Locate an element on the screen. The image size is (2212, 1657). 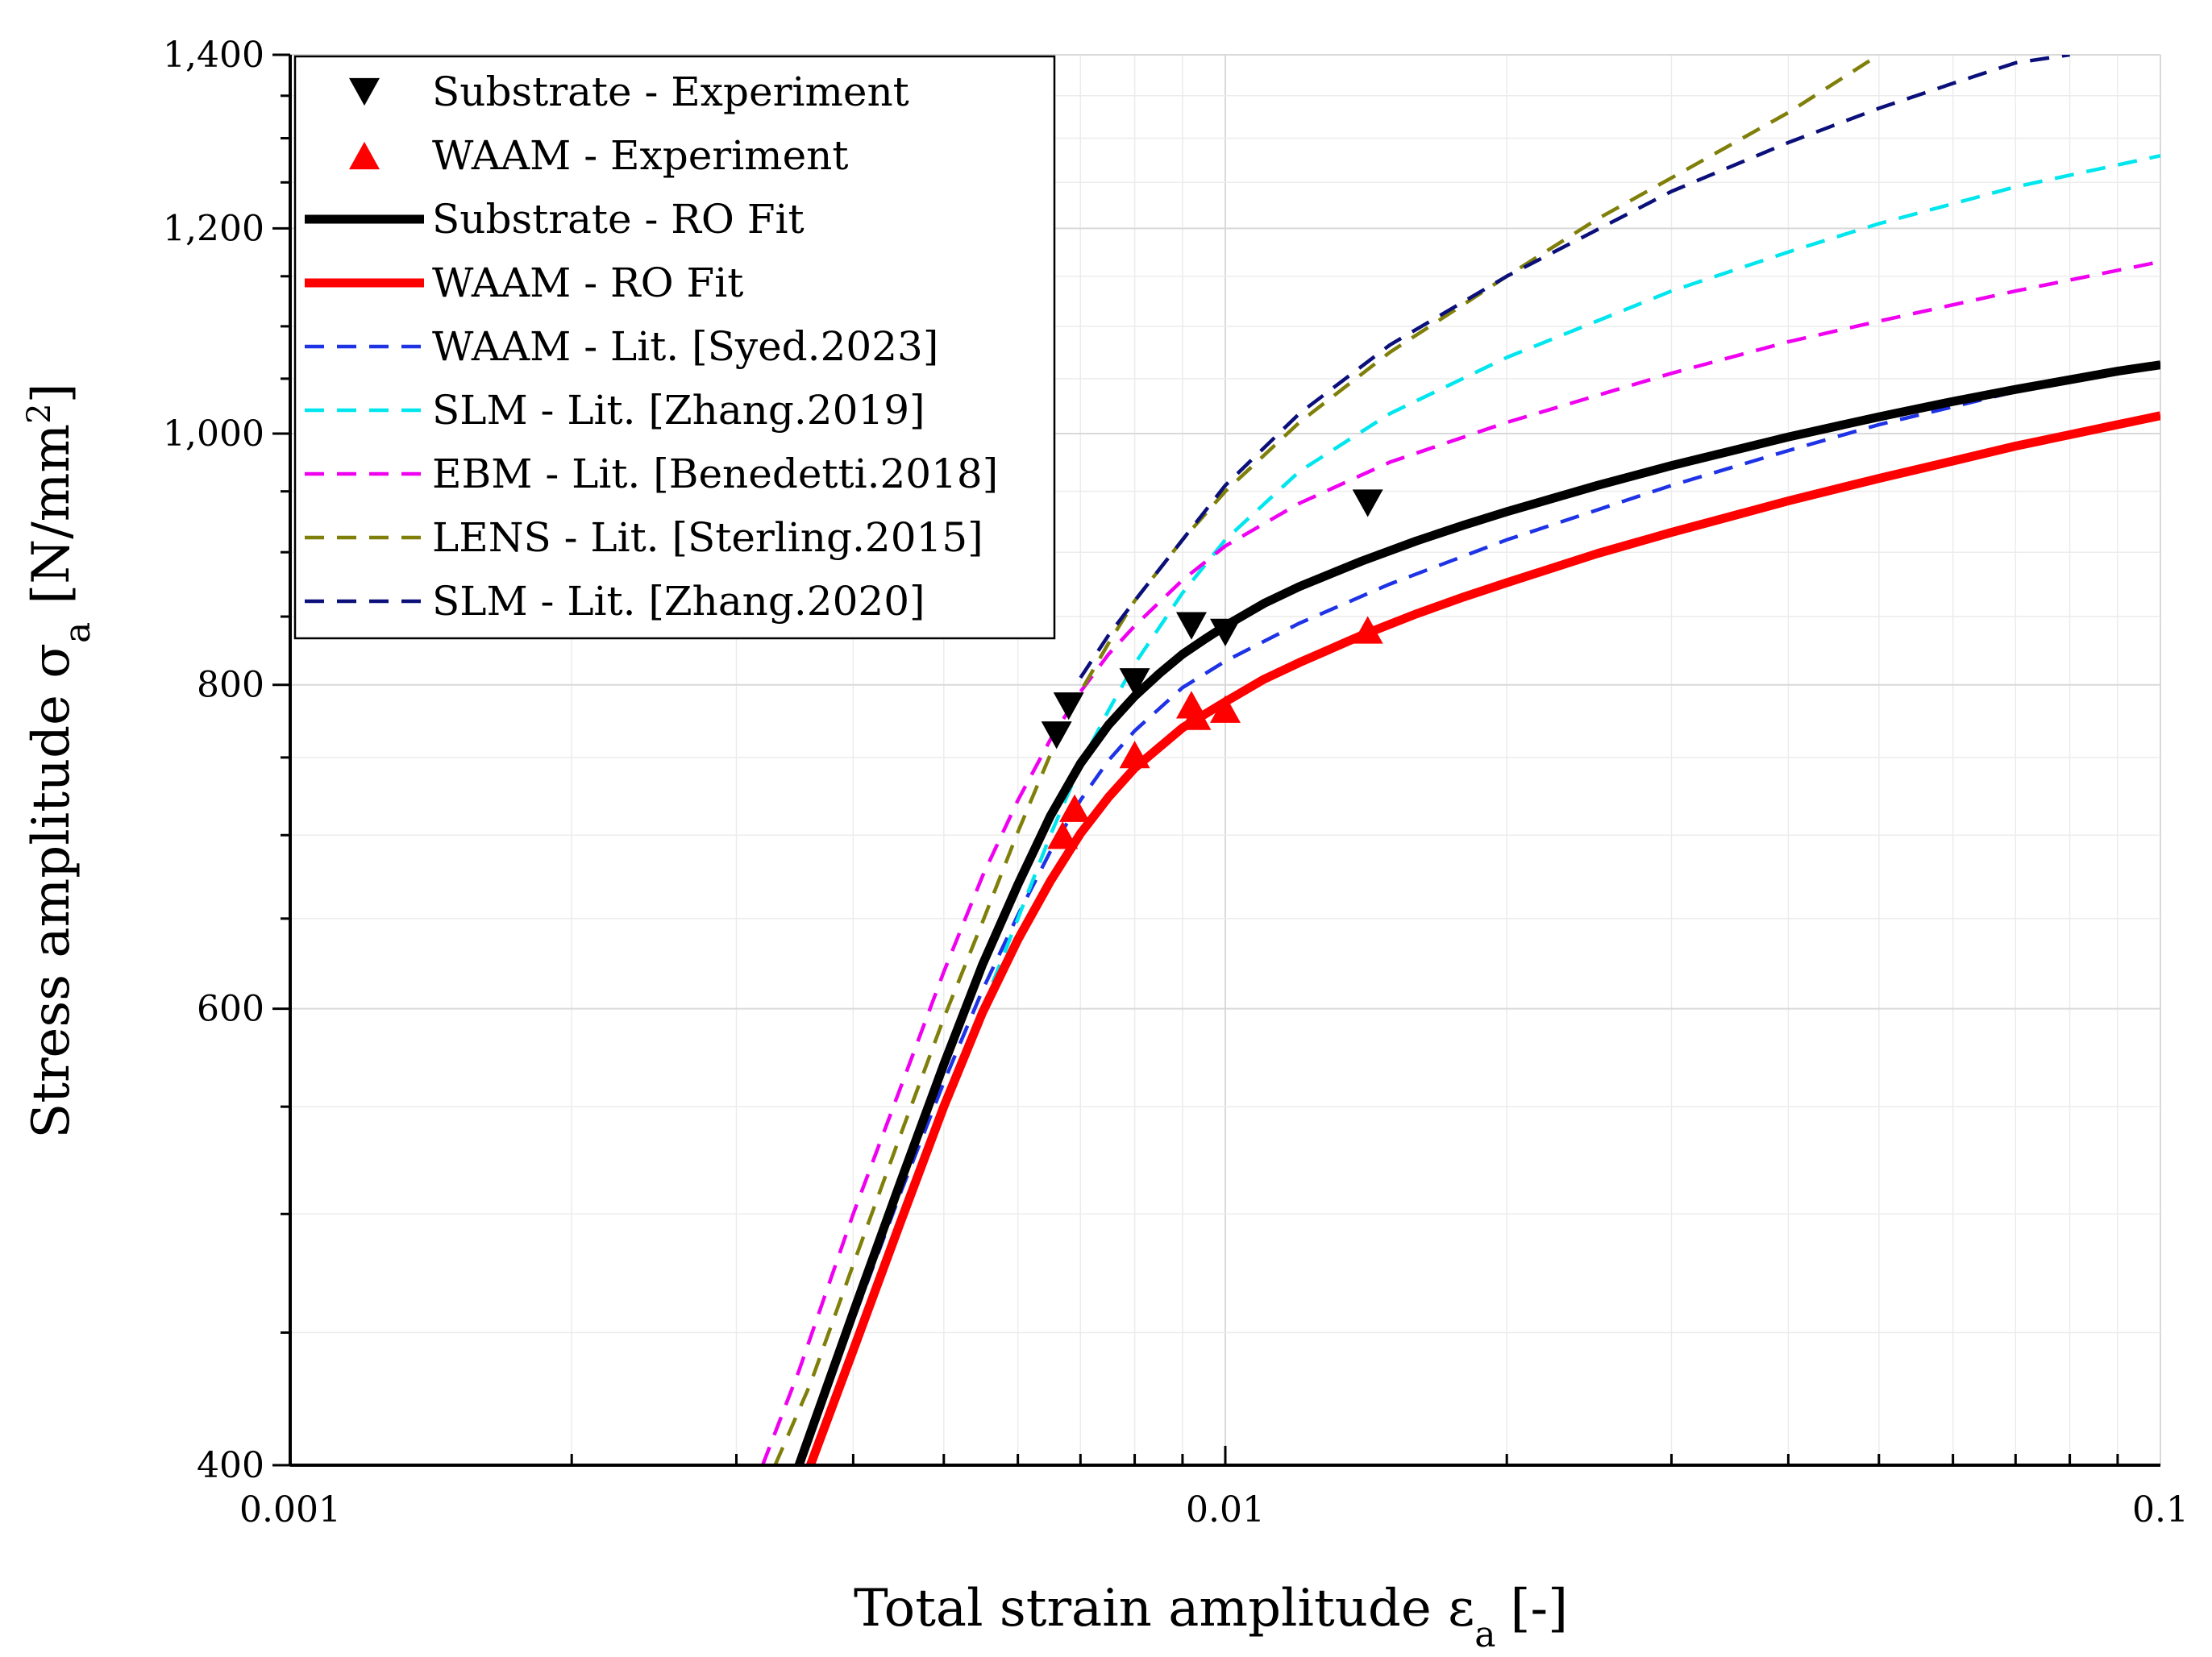
y-axis-title-main: Stress amplitude σ is located at coordinates (51, 891).